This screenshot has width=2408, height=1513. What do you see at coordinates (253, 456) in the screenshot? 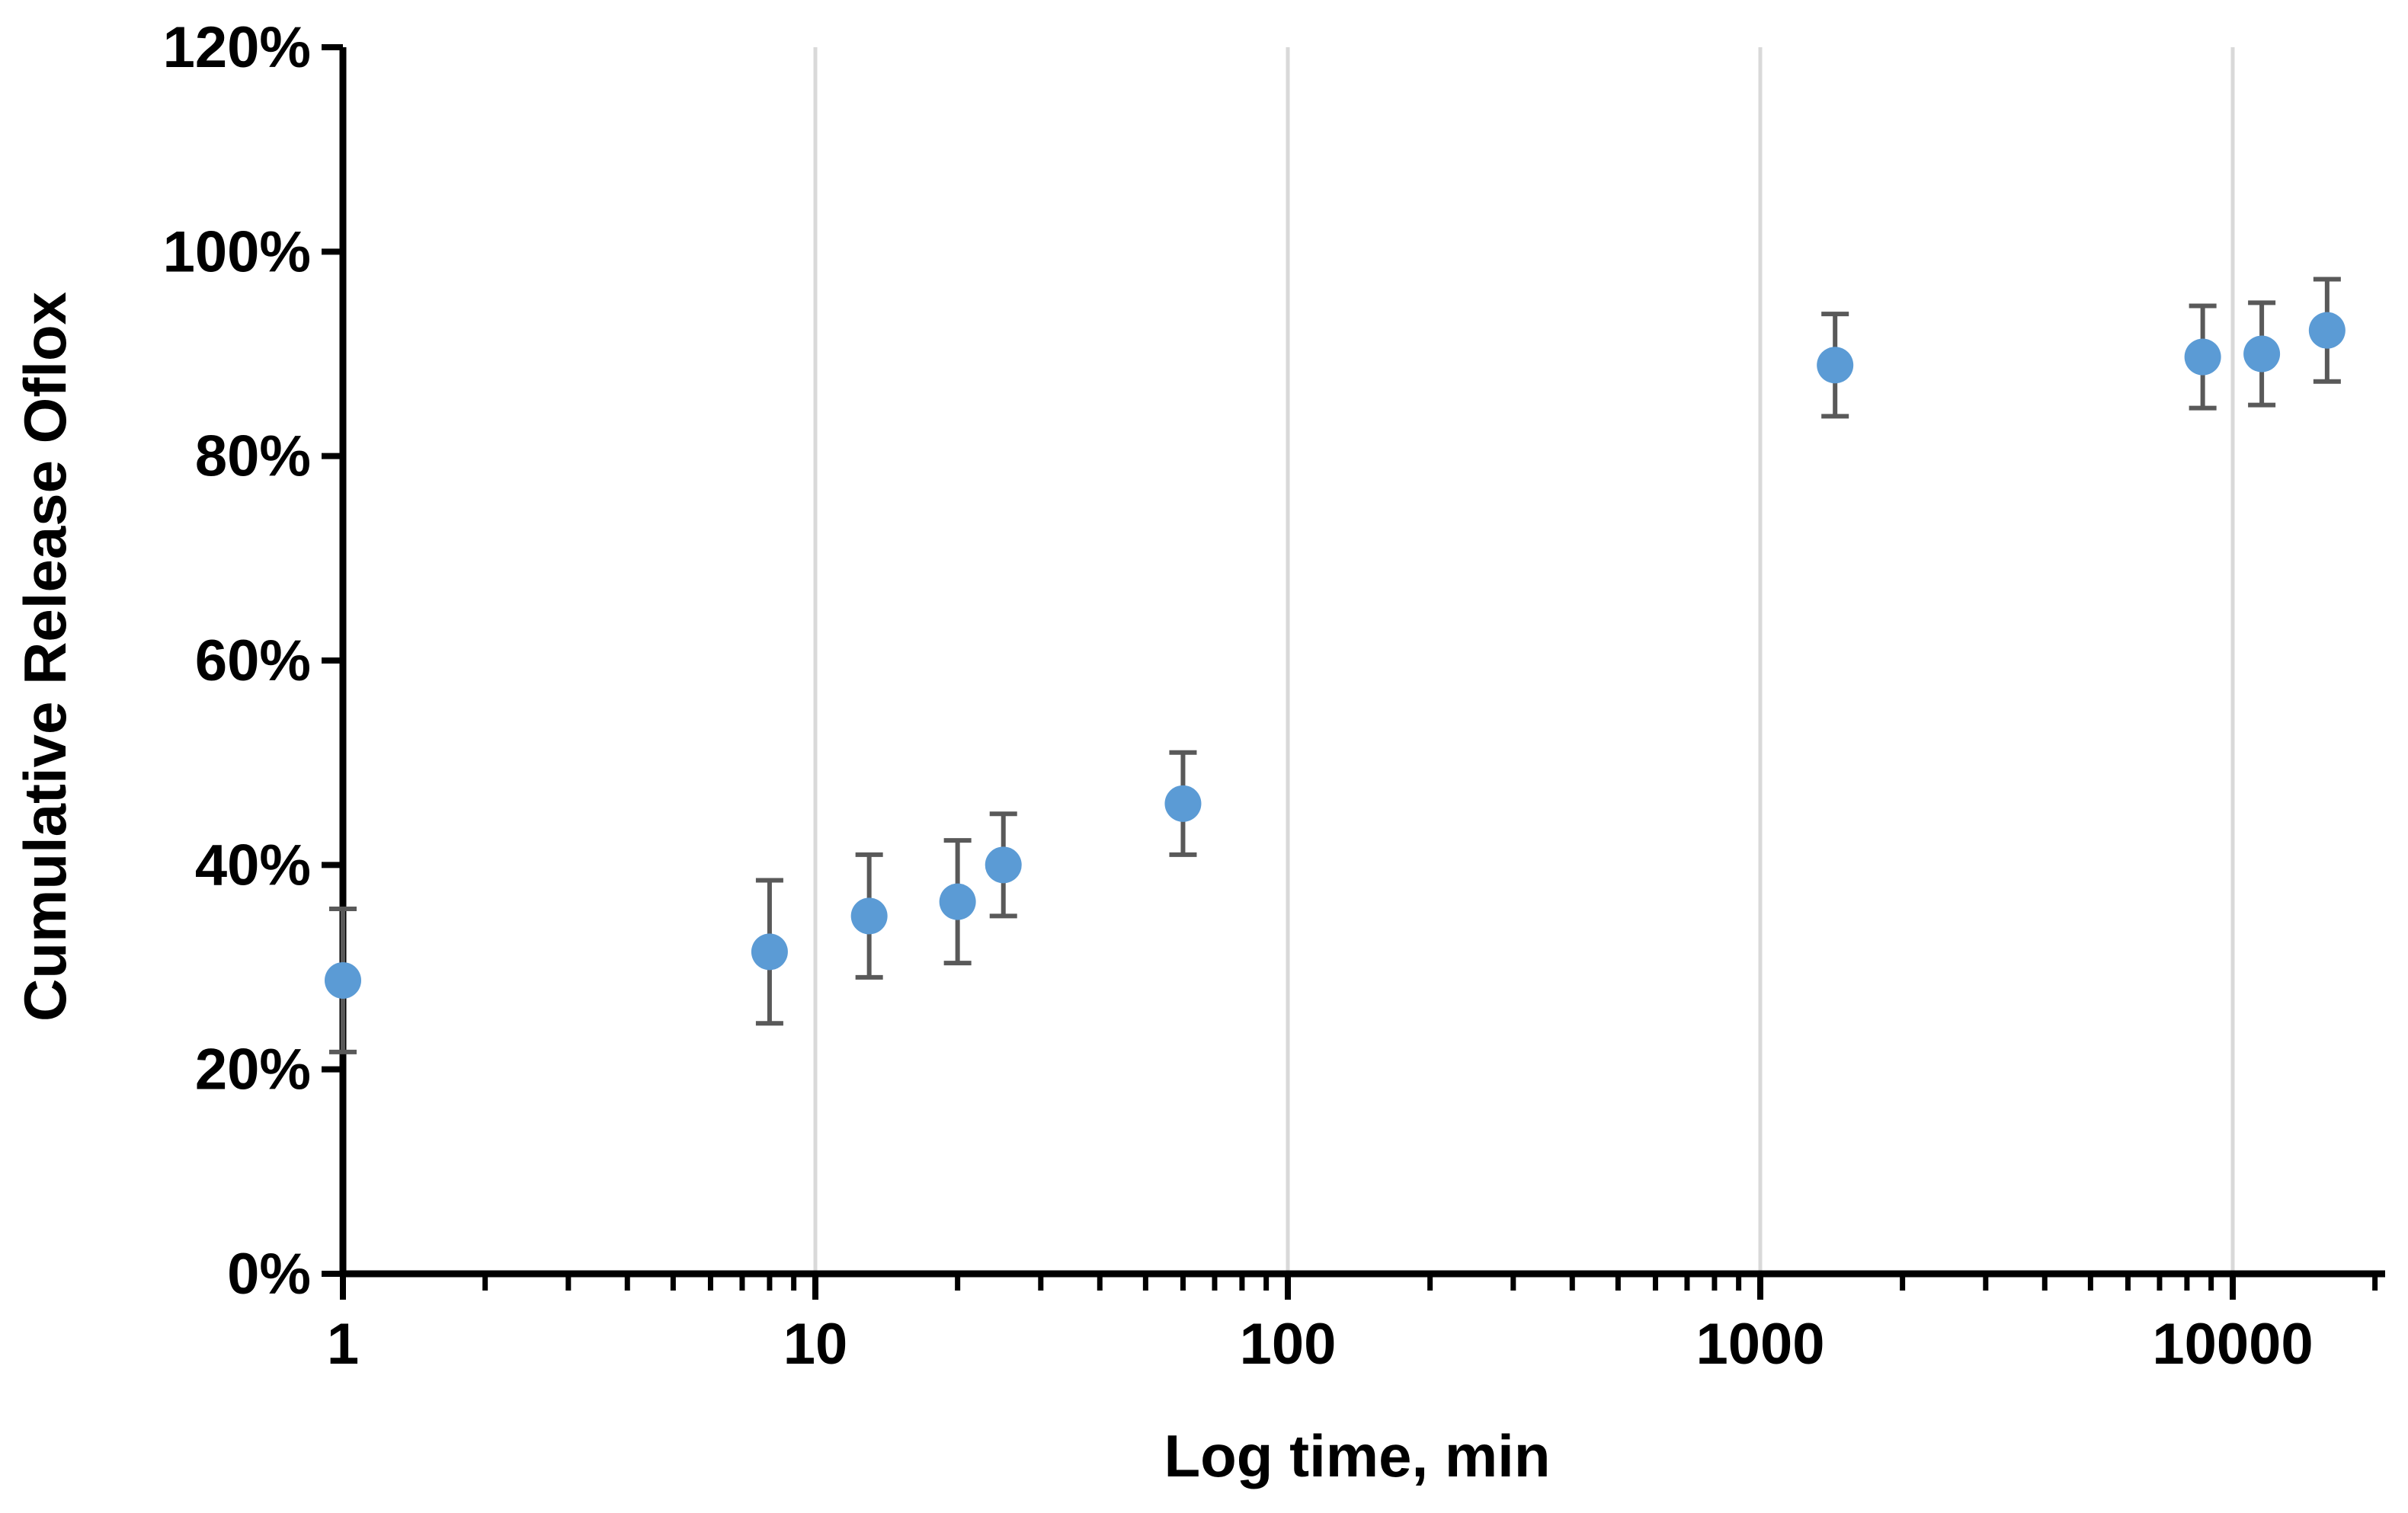
I see `y-tick-label: 80%` at bounding box center [253, 456].